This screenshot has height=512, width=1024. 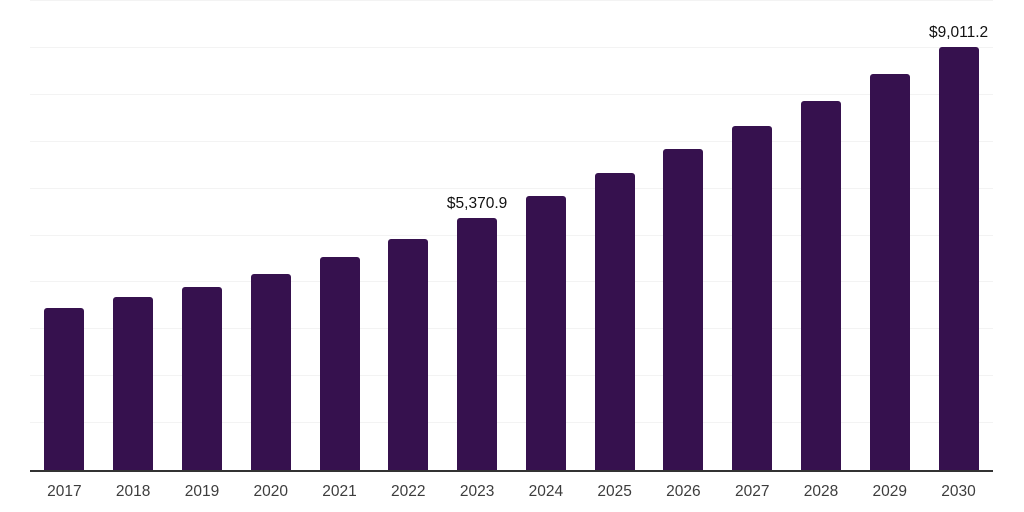 I want to click on bar-2023, so click(x=477, y=344).